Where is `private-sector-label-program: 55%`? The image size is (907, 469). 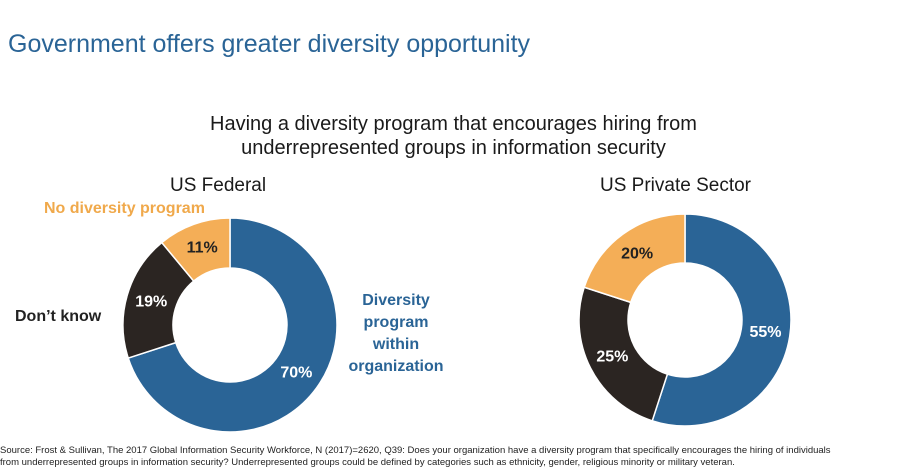 private-sector-label-program: 55% is located at coordinates (765, 332).